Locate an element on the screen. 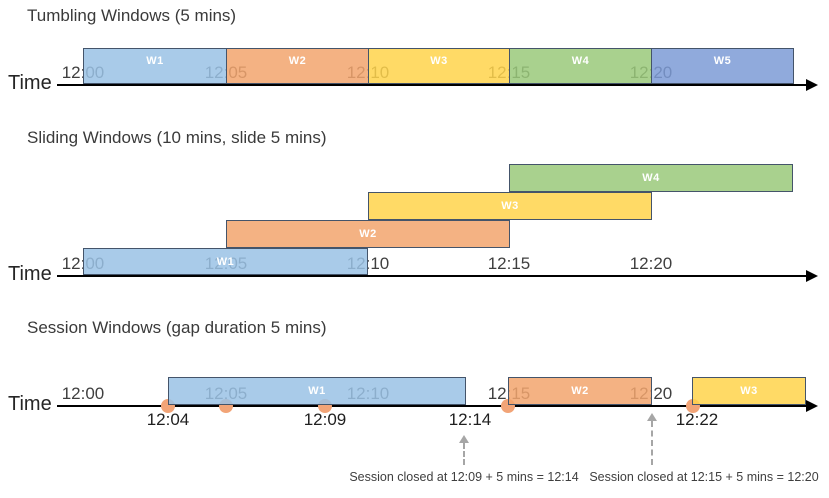 The width and height of the screenshot is (829, 498). diagram-title: Session Windows (gap duration 5 mins) is located at coordinates (177, 327).